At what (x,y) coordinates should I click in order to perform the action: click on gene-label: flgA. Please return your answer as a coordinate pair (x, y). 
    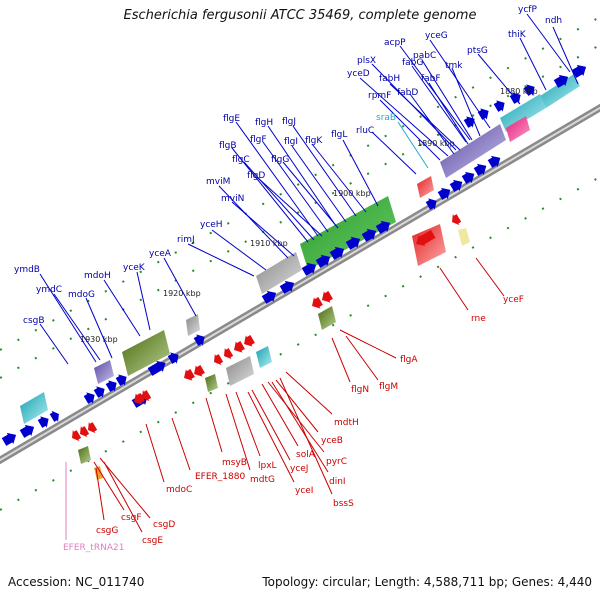
    Looking at the image, I should click on (409, 360).